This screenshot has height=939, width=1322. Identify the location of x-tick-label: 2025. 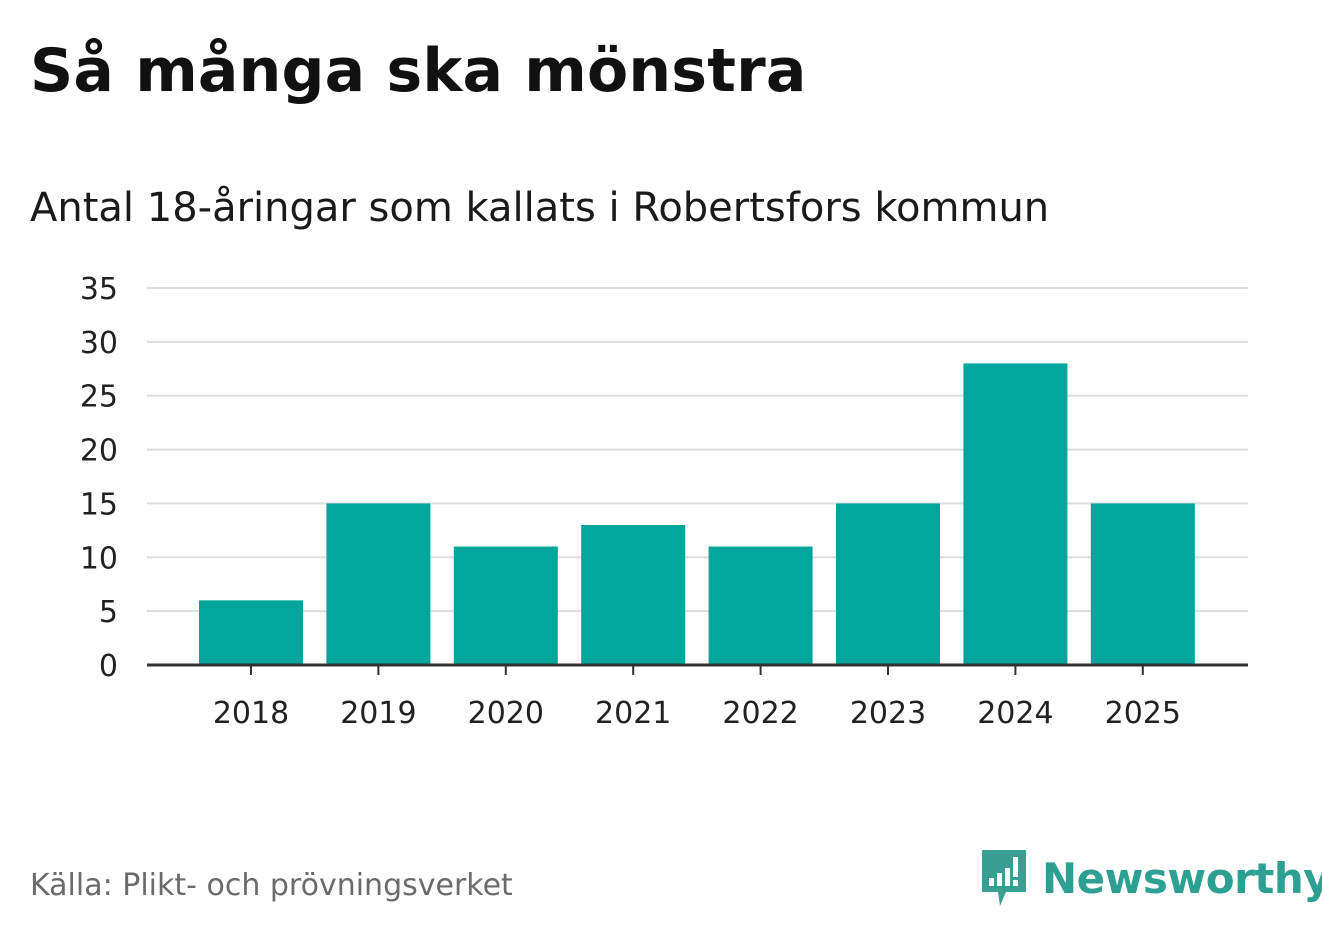
(1143, 713).